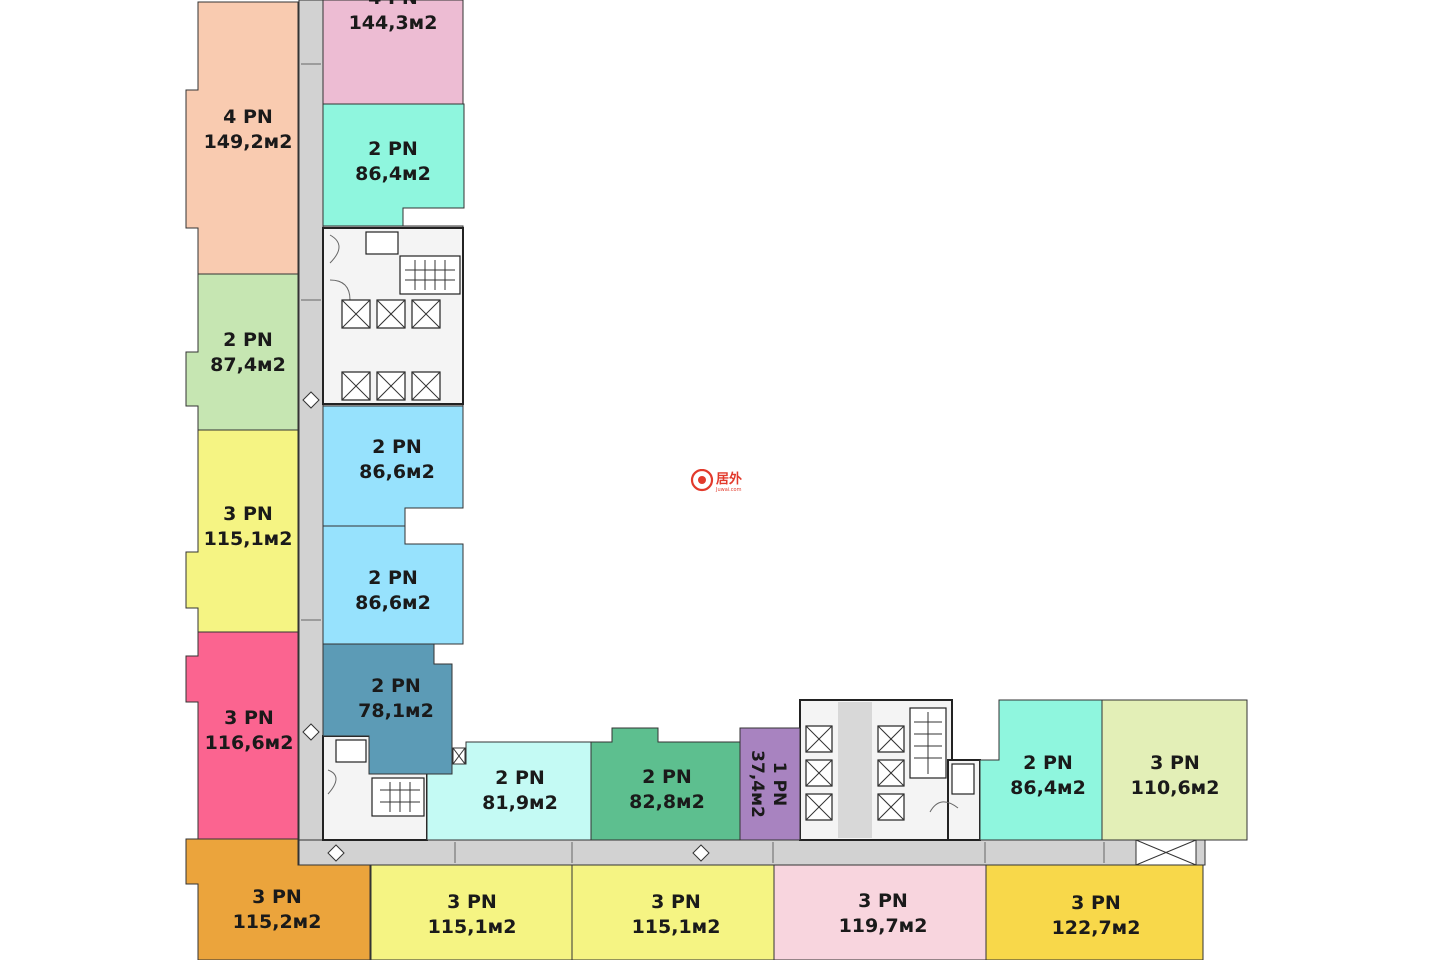 The height and width of the screenshot is (960, 1440). I want to click on label-u03: 2 PN 86,4м2, so click(393, 161).